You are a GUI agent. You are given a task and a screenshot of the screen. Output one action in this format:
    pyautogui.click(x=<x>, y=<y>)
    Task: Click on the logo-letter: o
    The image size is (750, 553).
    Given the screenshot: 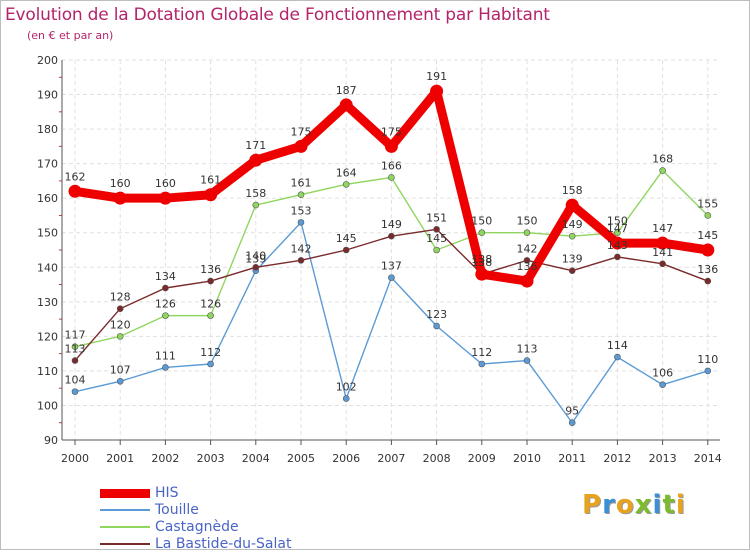 What is the action you would take?
    pyautogui.click(x=625, y=505)
    